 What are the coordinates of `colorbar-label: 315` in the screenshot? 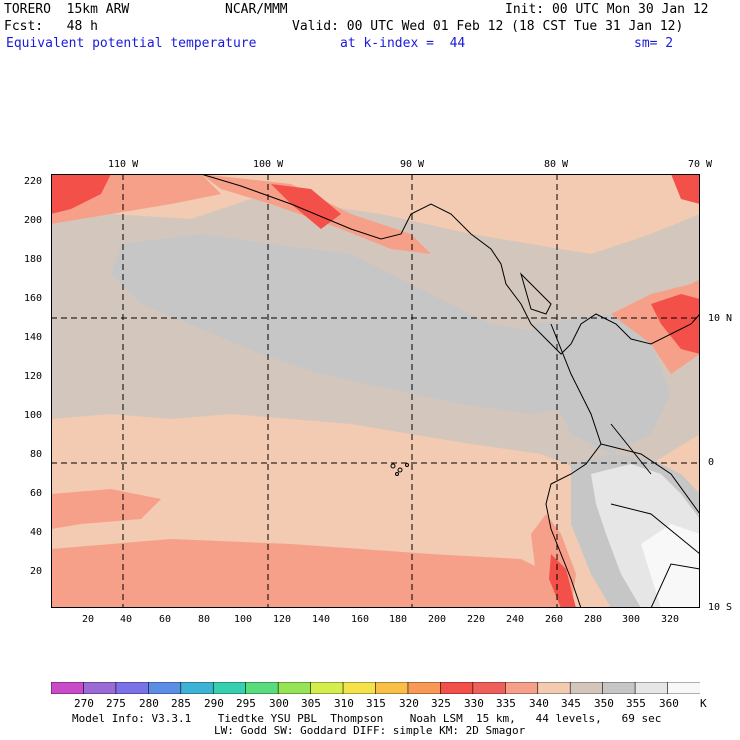 It's located at (376, 703).